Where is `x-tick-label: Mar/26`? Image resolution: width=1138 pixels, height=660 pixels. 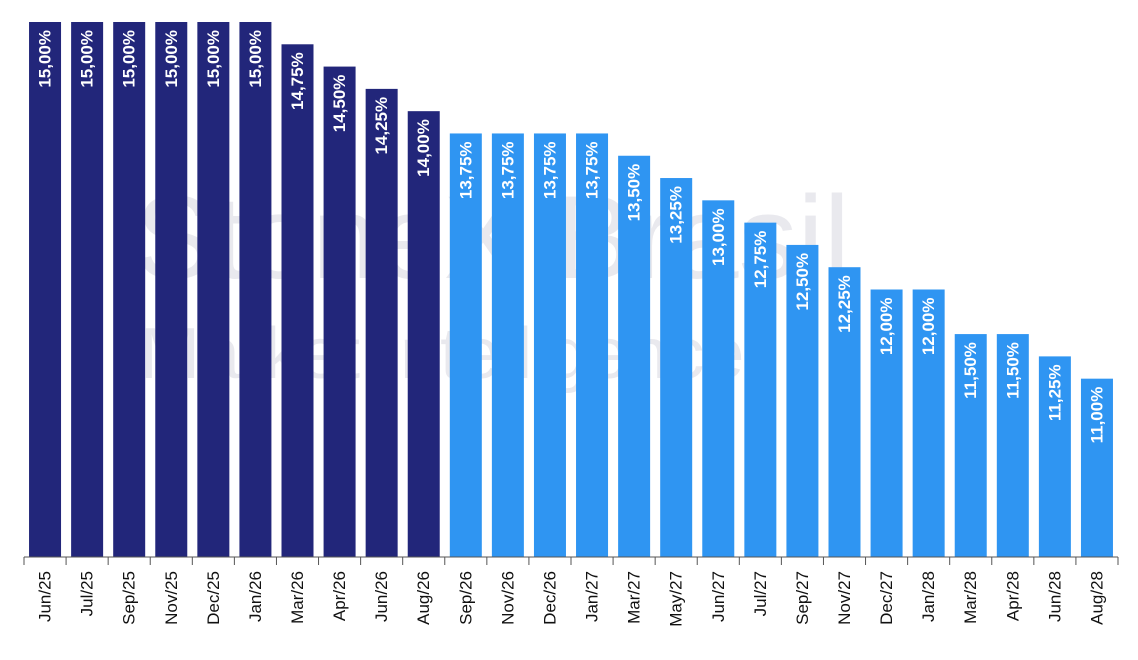 x-tick-label: Mar/26 is located at coordinates (297, 597).